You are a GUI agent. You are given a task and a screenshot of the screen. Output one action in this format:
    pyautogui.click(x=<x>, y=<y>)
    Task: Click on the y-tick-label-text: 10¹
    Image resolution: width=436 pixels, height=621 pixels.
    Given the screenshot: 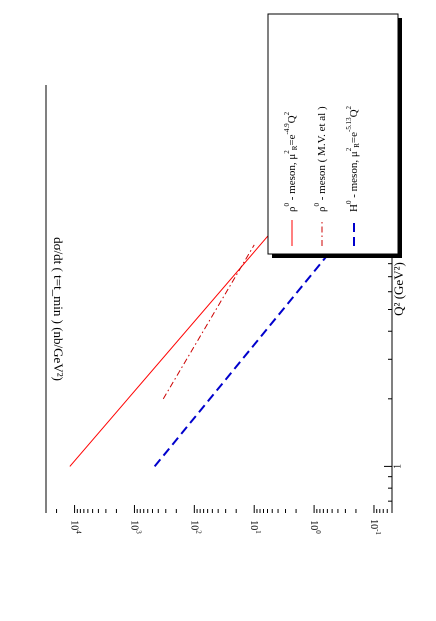 What is the action you would take?
    pyautogui.click(x=256, y=527)
    